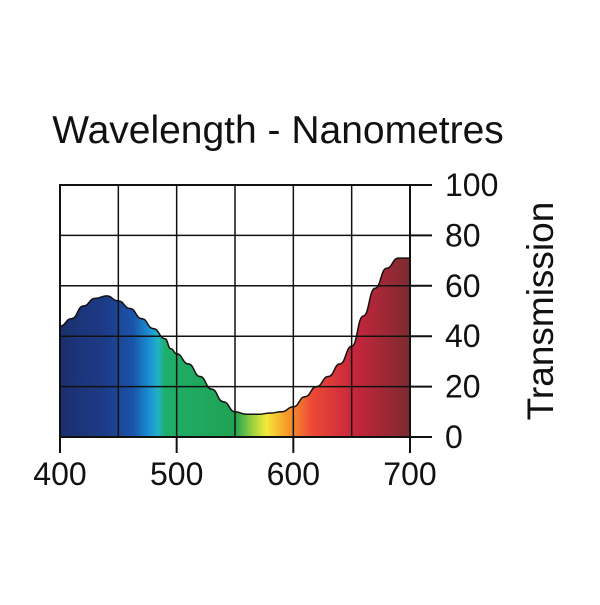  I want to click on x-tick-label-500: 500, so click(176, 474).